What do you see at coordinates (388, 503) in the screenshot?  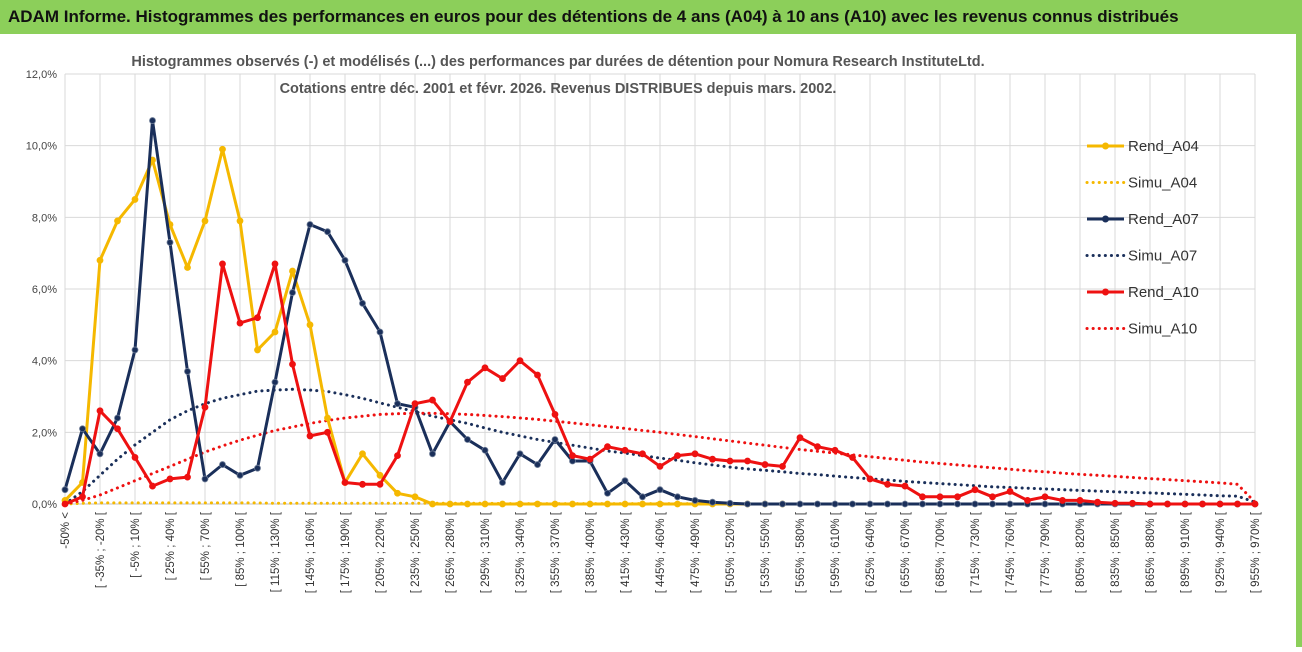 I see `series-line` at bounding box center [388, 503].